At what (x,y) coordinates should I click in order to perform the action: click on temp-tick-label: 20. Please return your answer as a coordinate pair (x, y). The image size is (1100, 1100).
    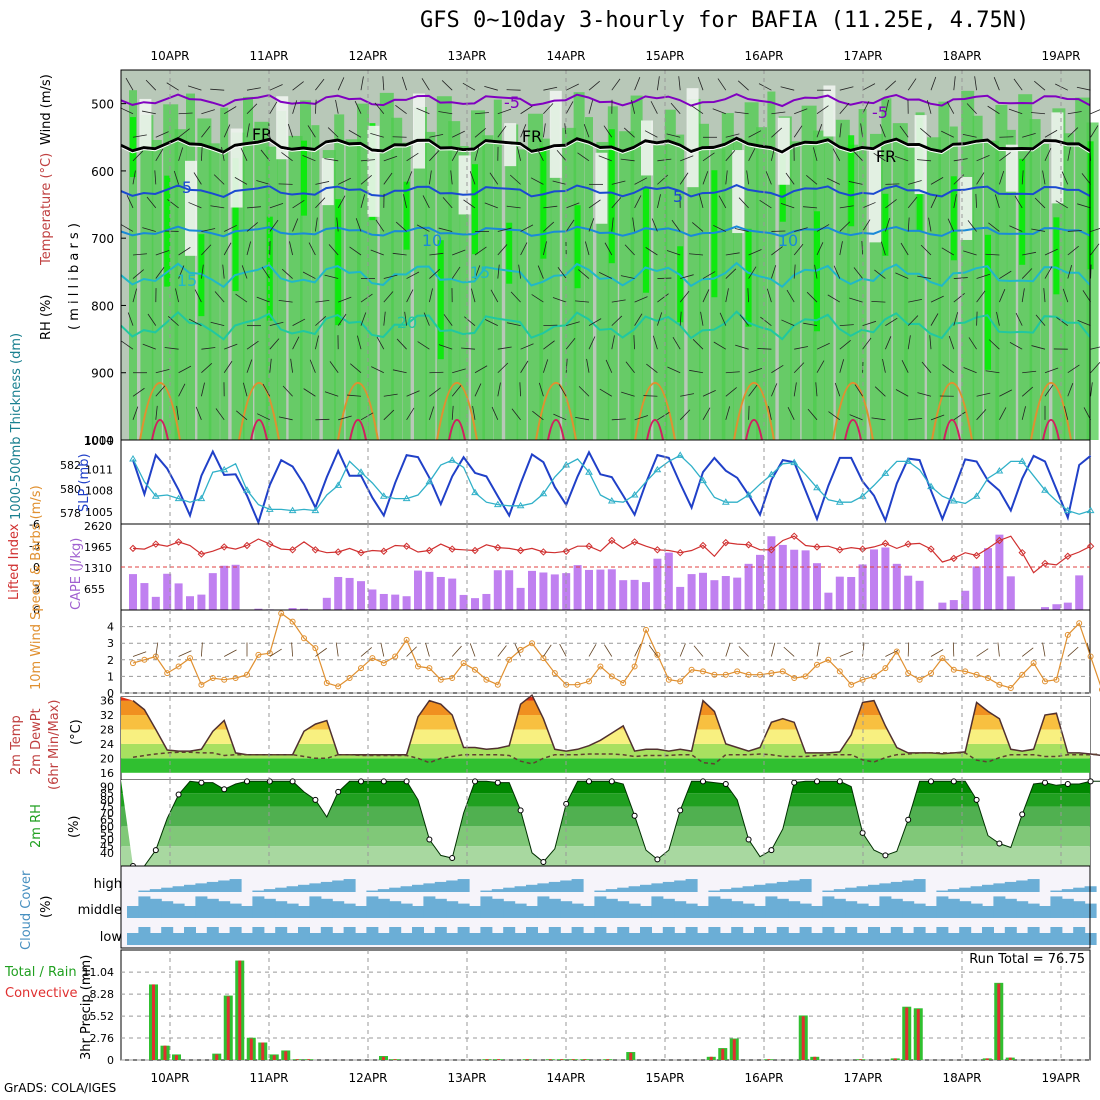
    Looking at the image, I should click on (107, 758).